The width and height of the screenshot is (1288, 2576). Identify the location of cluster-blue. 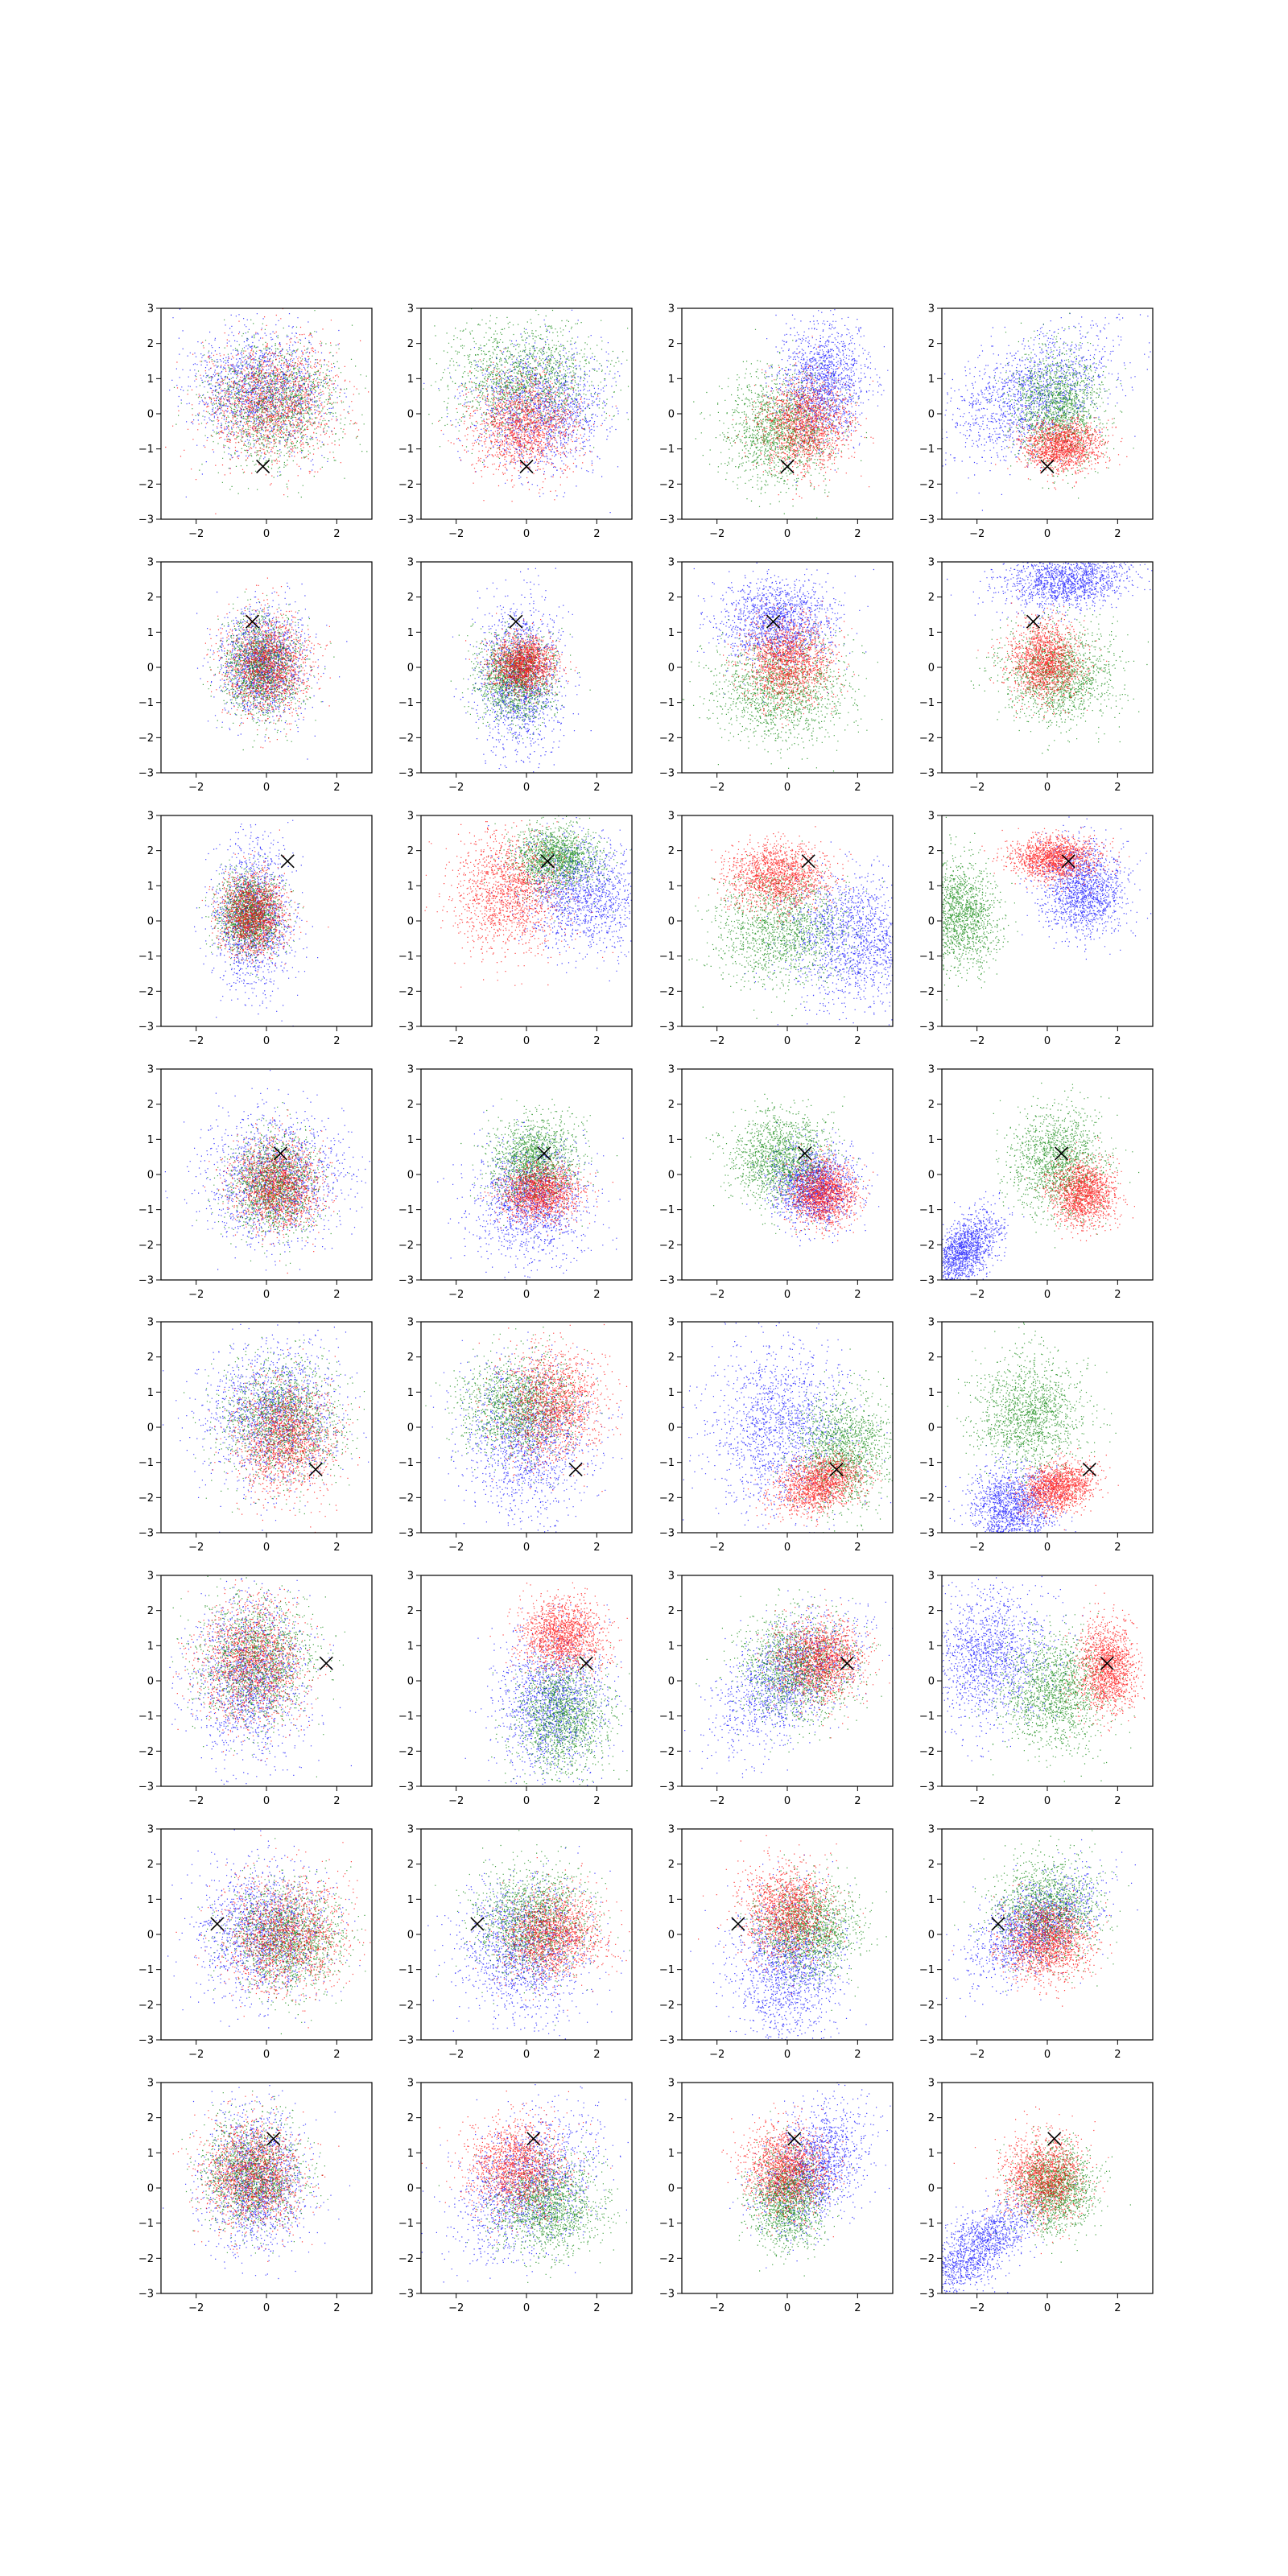
(1038, 1928).